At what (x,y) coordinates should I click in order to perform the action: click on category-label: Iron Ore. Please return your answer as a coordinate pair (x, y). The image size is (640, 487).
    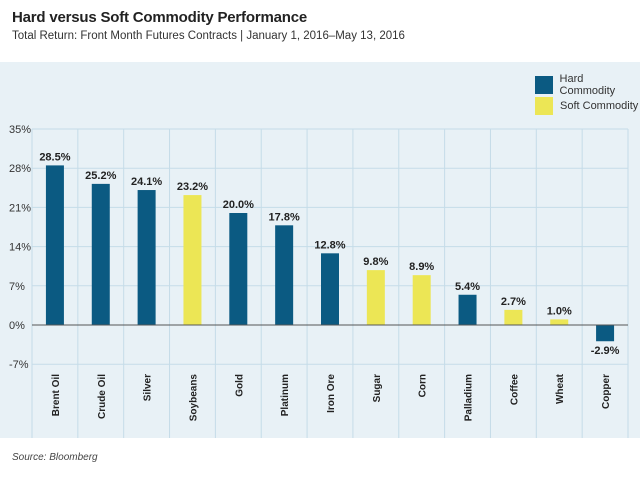
    Looking at the image, I should click on (331, 393).